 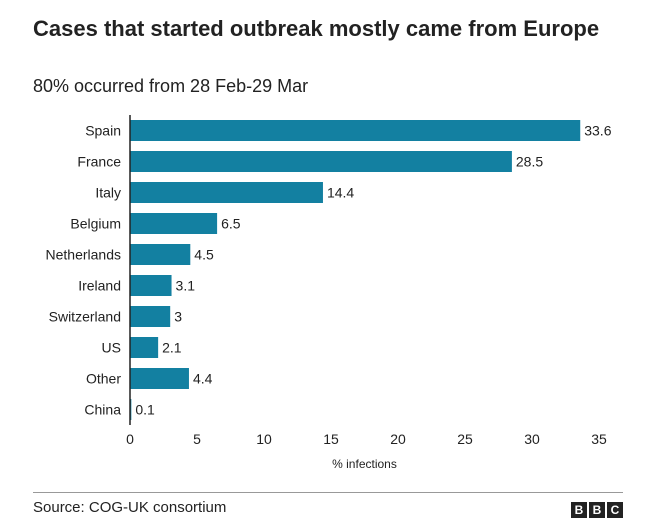 What do you see at coordinates (331, 439) in the screenshot?
I see `x-tick-label: 15` at bounding box center [331, 439].